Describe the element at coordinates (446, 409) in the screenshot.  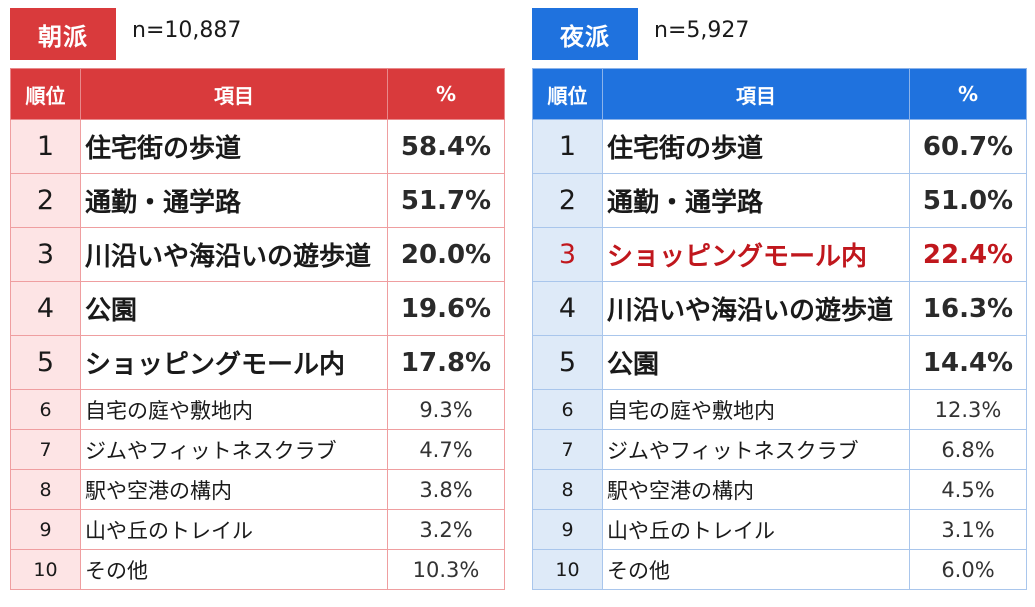
I see `percent-cell: 9.3%` at that location.